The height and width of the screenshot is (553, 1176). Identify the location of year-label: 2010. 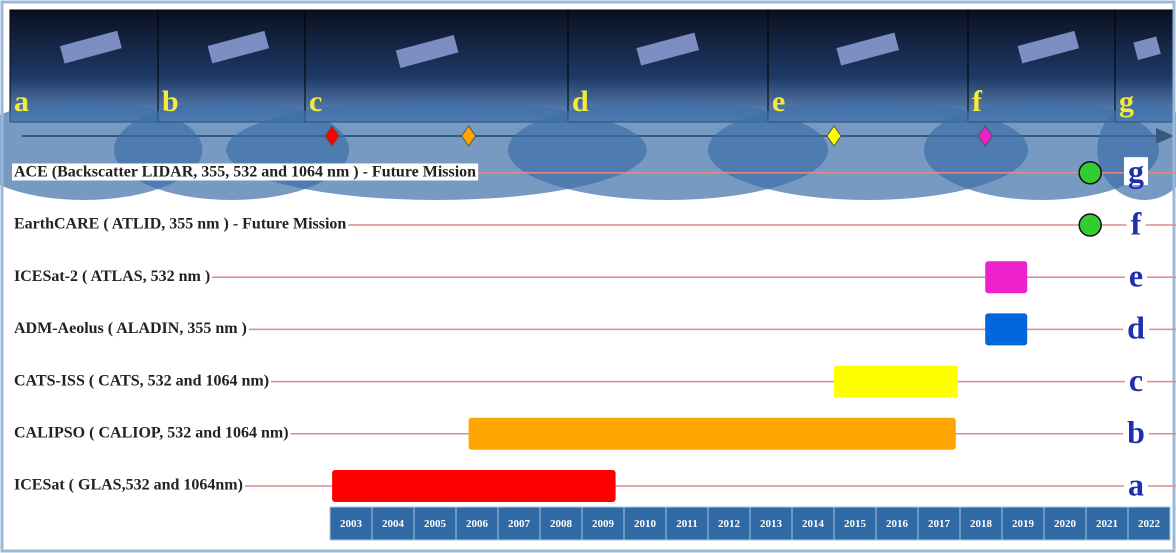
(645, 524).